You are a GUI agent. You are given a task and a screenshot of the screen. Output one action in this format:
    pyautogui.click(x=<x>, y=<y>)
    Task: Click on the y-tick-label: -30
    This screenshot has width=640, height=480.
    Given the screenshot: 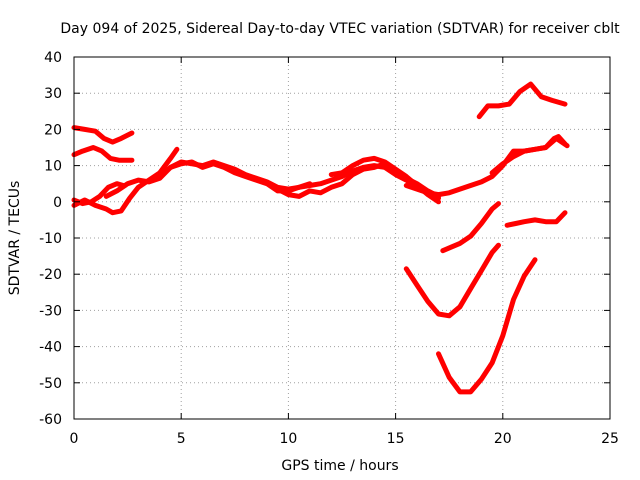 What is the action you would take?
    pyautogui.click(x=50, y=311)
    